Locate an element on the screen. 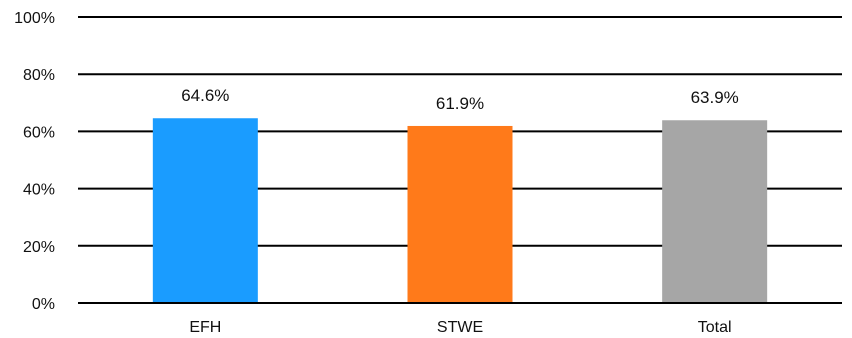 This screenshot has height=338, width=852. y-tick-label-80: 80% is located at coordinates (39, 75).